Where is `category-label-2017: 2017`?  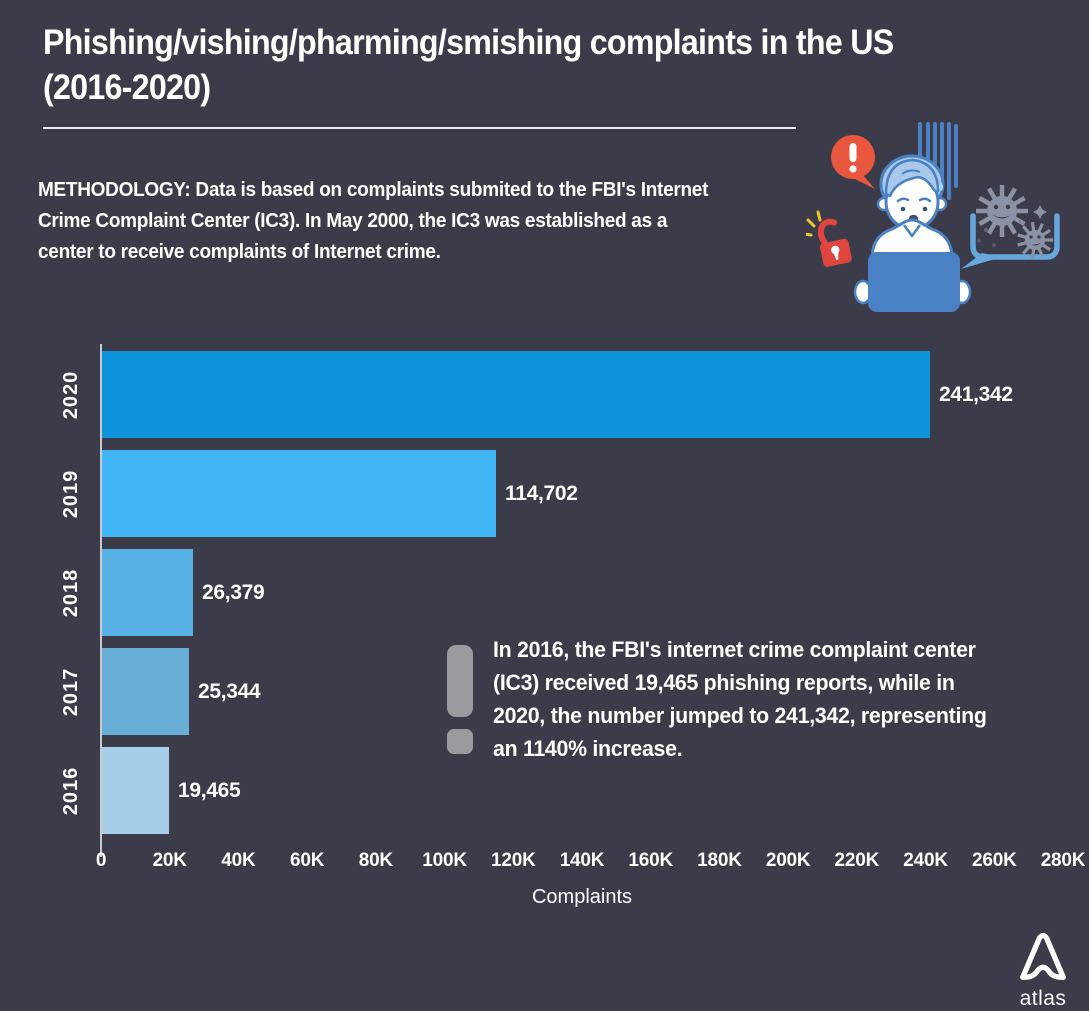
category-label-2017: 2017 is located at coordinates (71, 691).